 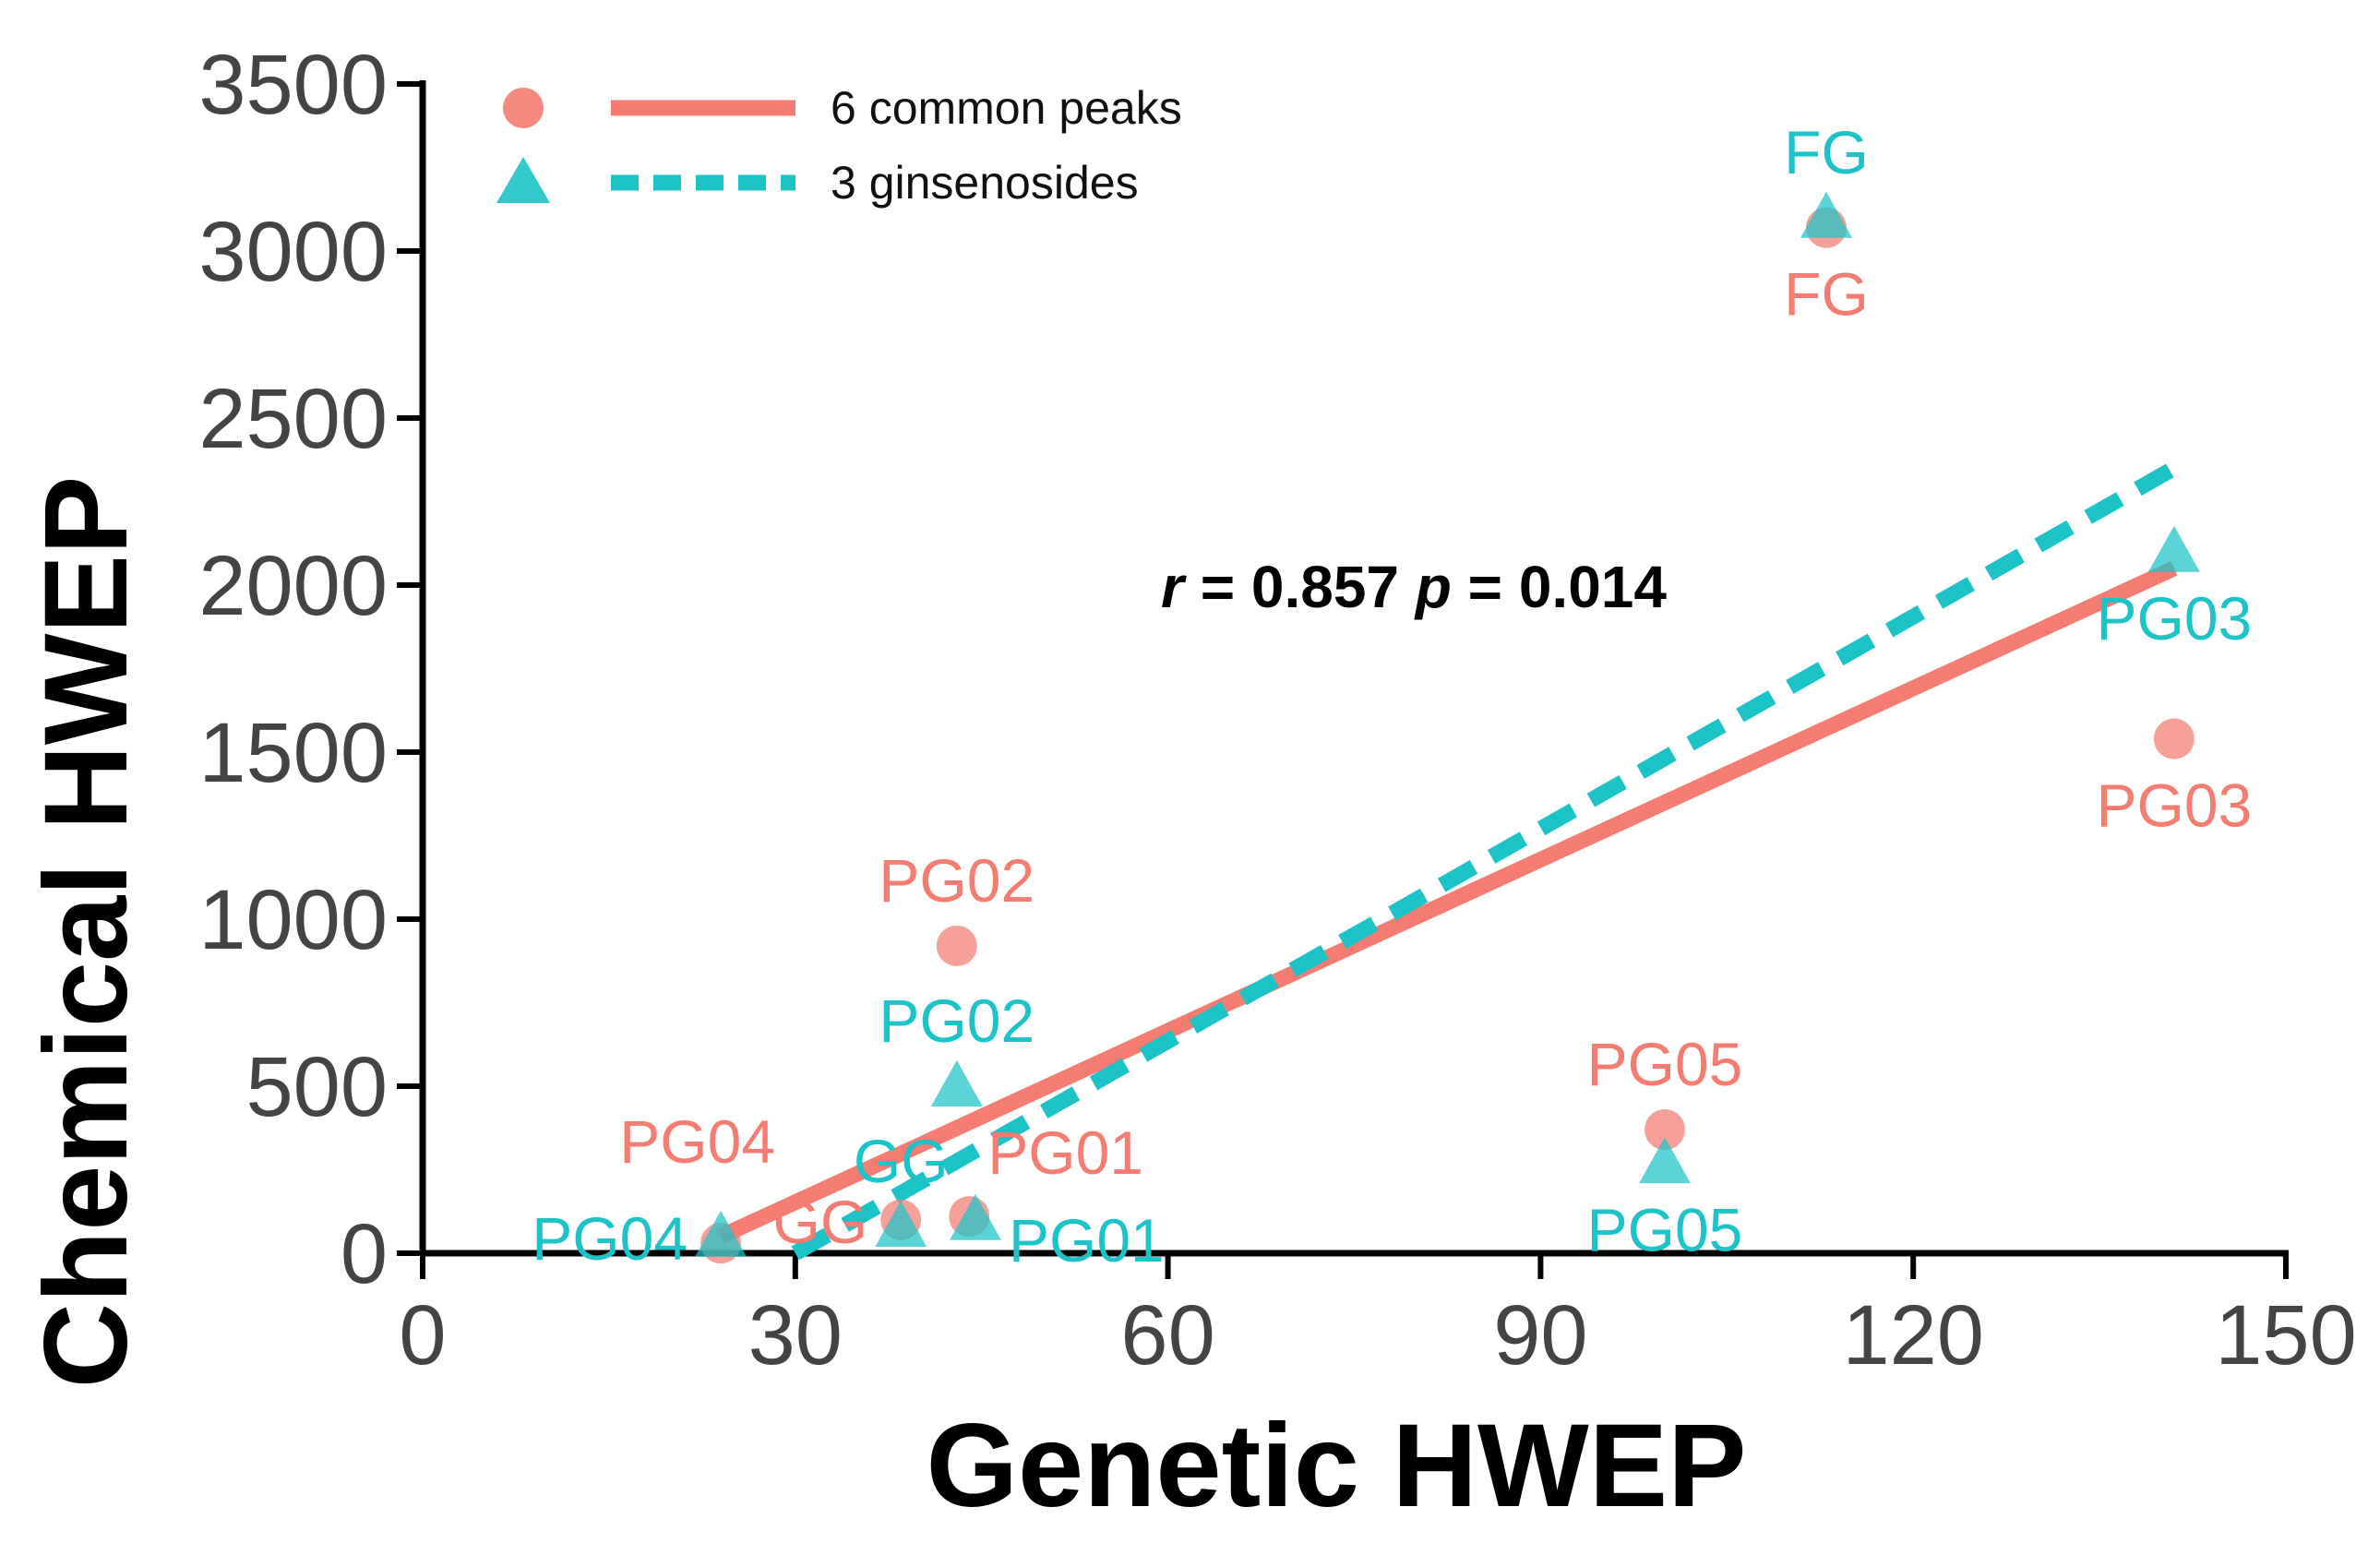 What do you see at coordinates (610, 1238) in the screenshot?
I see `point-label-ginsenosides-pg04: PG04` at bounding box center [610, 1238].